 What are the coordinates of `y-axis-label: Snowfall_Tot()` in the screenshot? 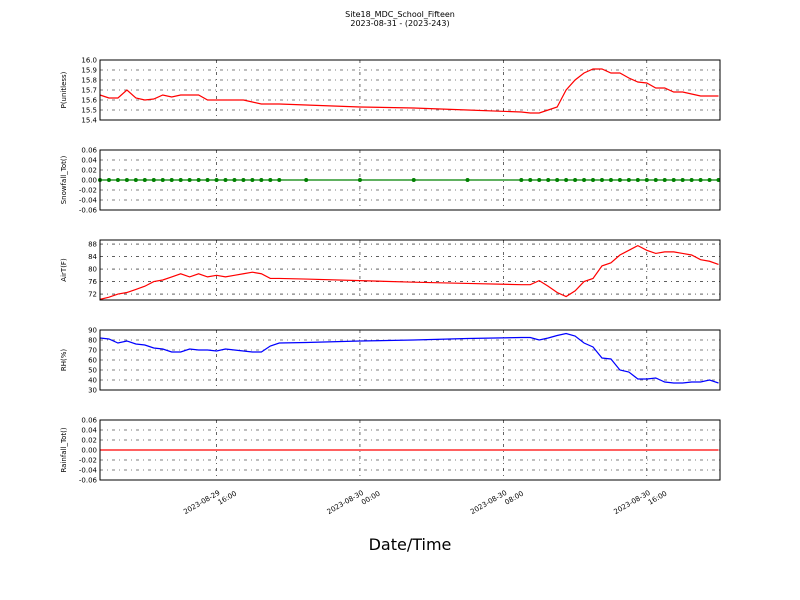 It's located at (64, 179).